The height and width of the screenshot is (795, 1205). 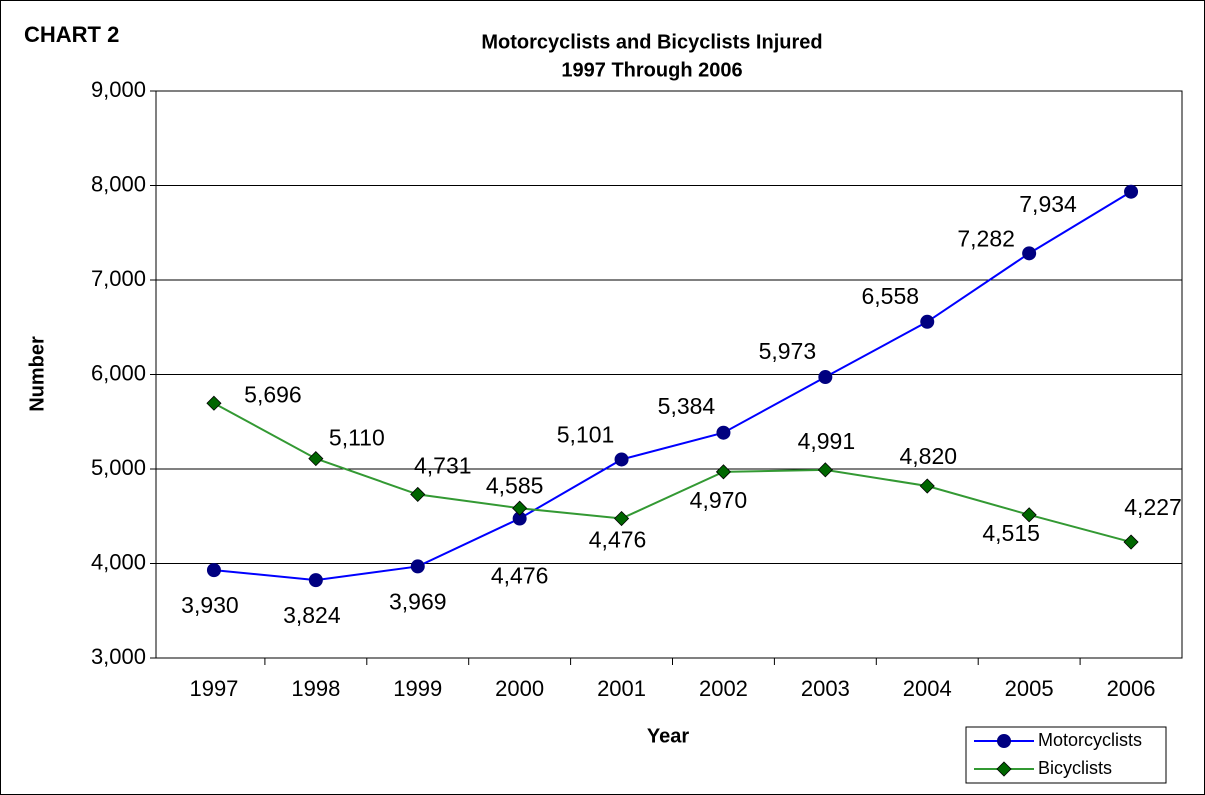 What do you see at coordinates (1029, 688) in the screenshot?
I see `x-tick-label: 2005` at bounding box center [1029, 688].